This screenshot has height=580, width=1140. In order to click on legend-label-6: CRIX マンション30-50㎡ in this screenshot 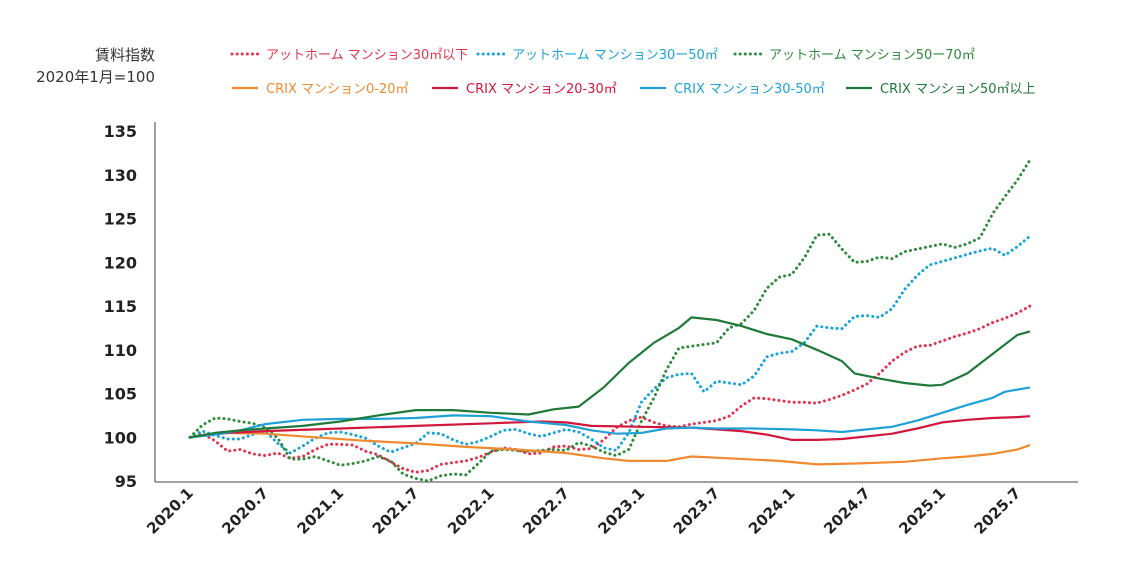, I will do `click(749, 89)`.